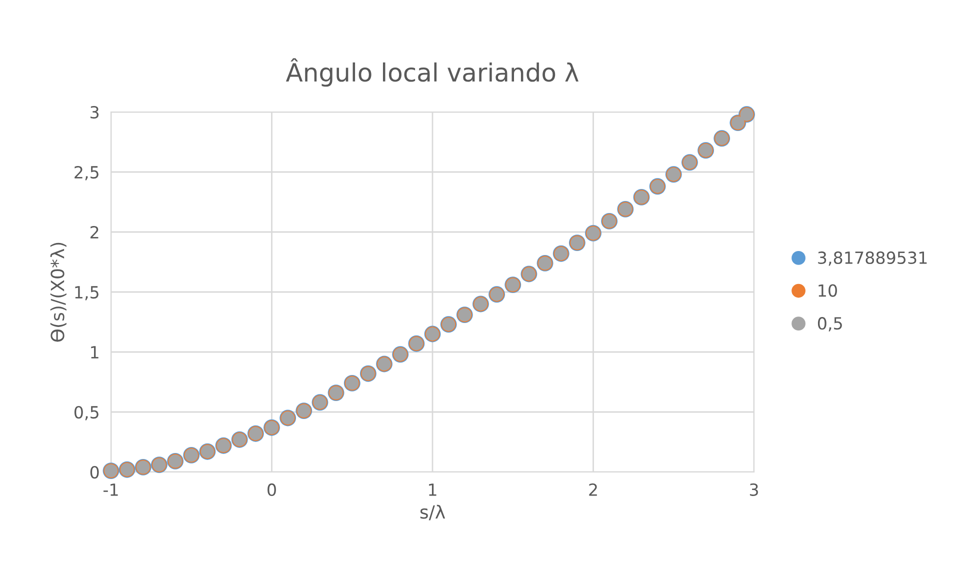  I want to click on x-tick-label: -1, so click(111, 490).